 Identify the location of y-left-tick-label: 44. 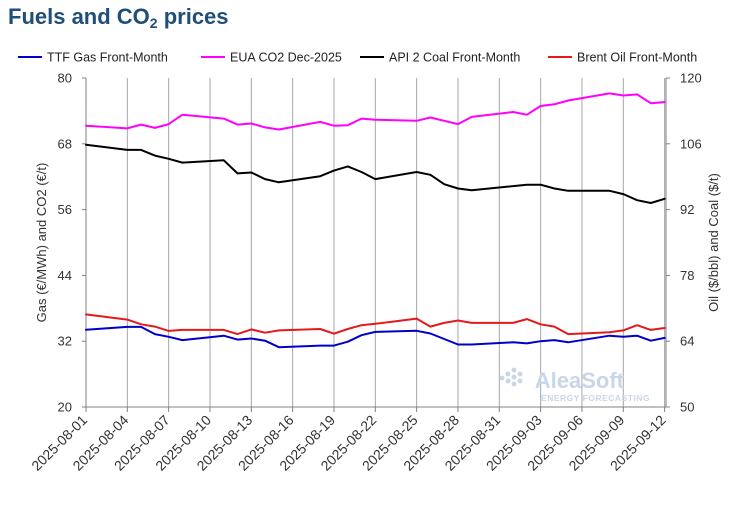
(65, 275).